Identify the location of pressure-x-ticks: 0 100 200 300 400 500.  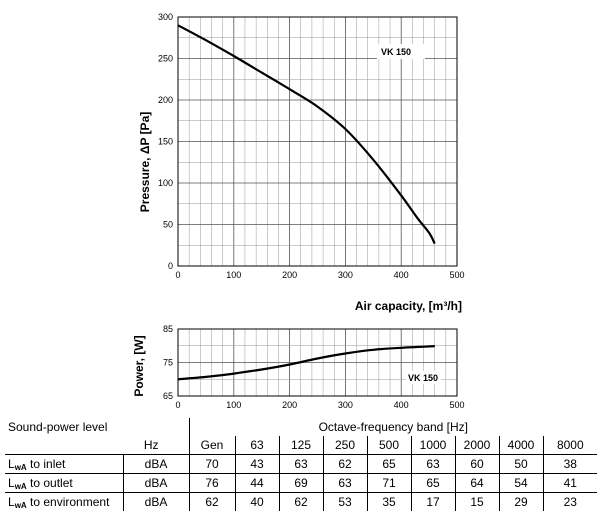
(319, 275).